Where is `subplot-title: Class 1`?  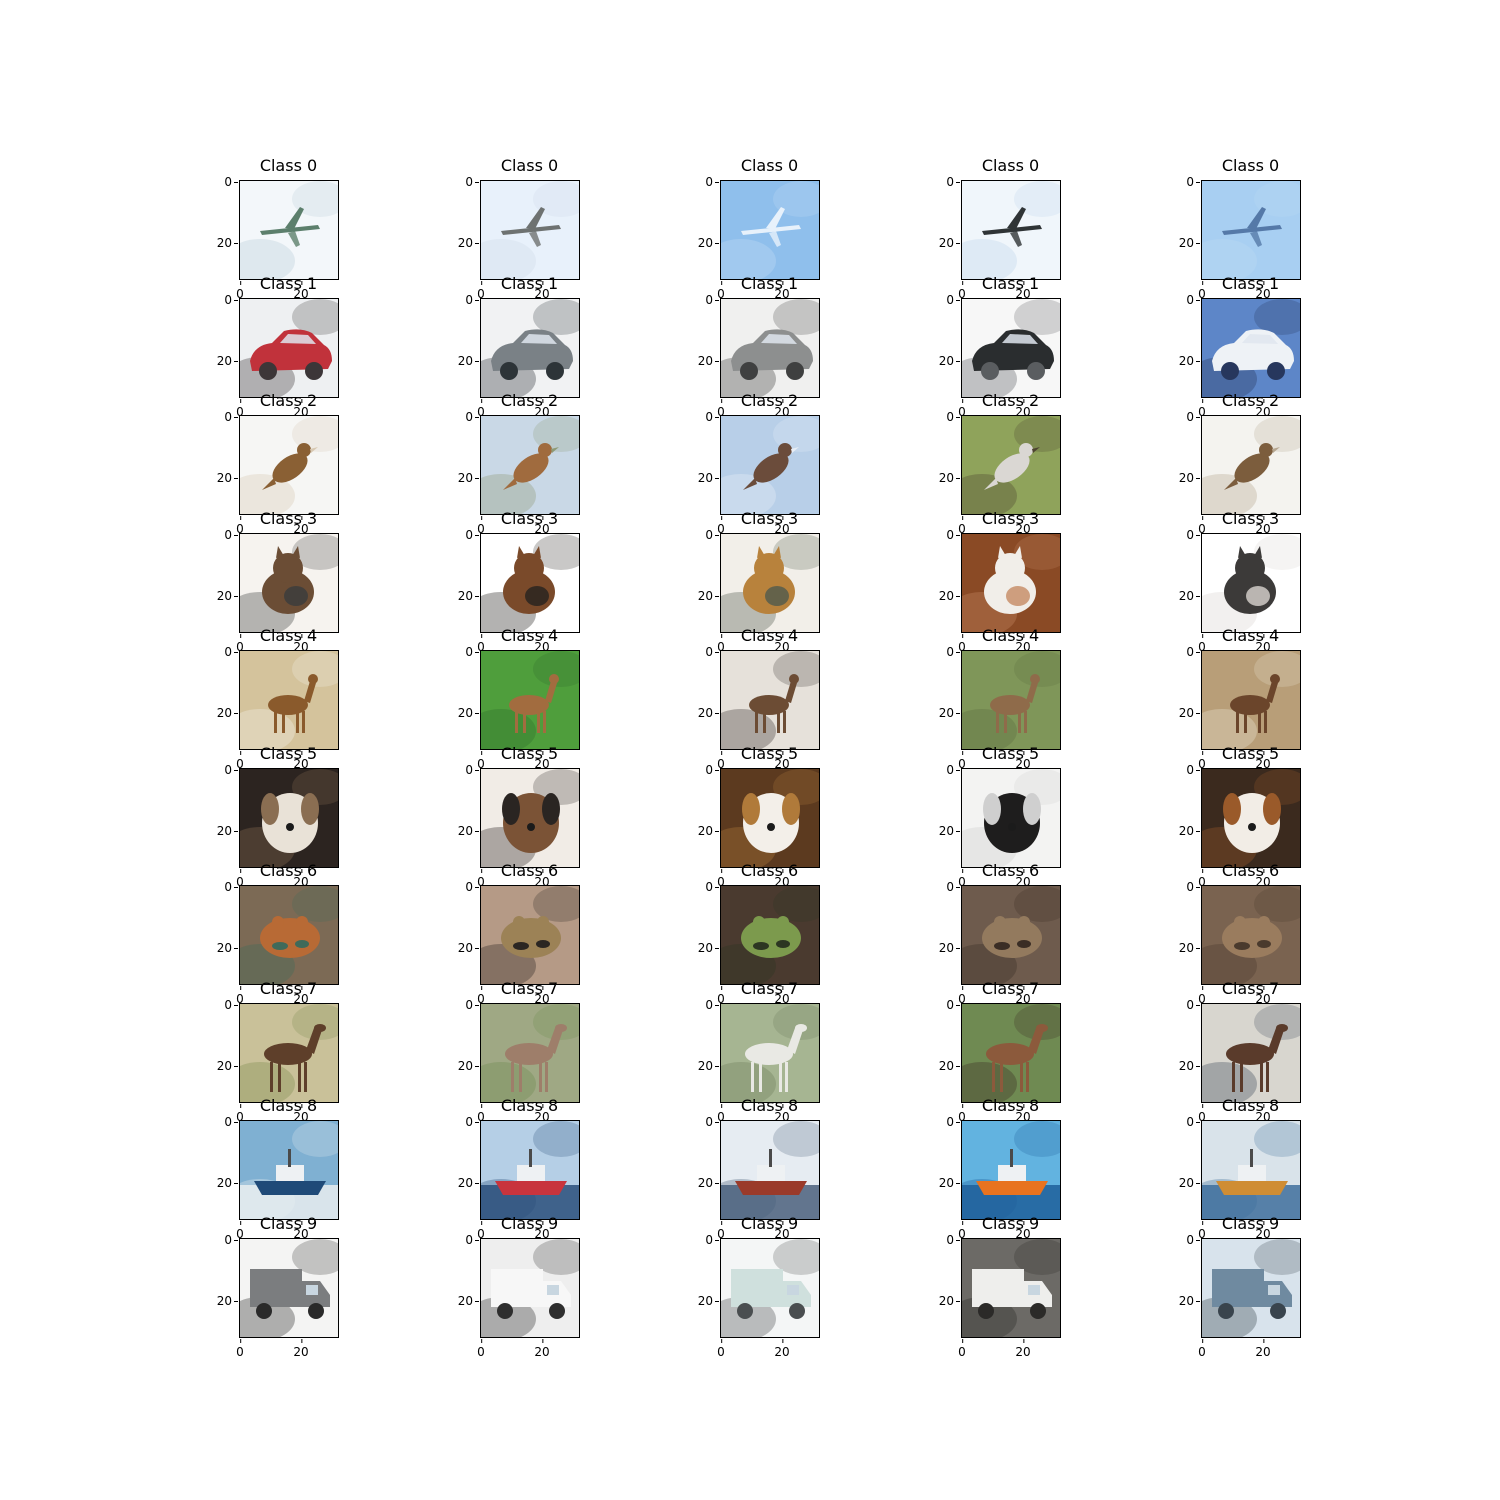 subplot-title: Class 1 is located at coordinates (288, 283).